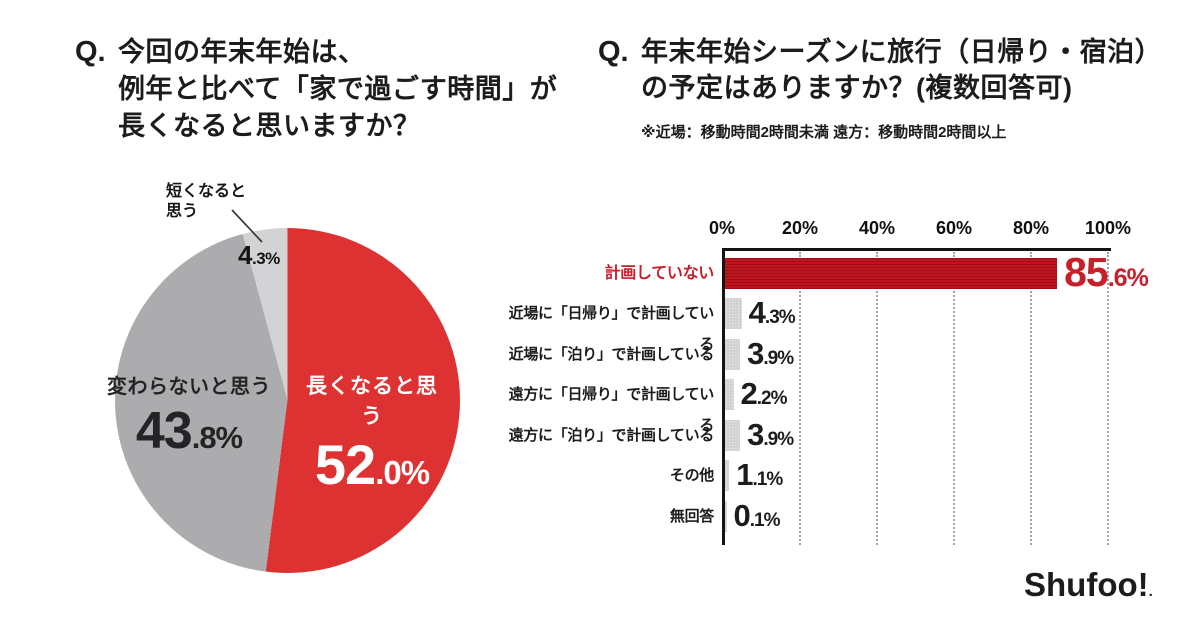 This screenshot has width=1200, height=630. I want to click on x-axis-tick-label: 20%, so click(800, 228).